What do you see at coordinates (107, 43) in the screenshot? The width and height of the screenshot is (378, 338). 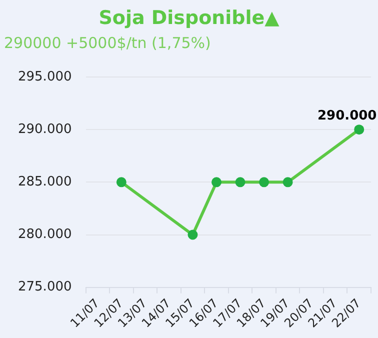 I see `chart-subtitle: 290000 +5000$/tn (1,75%)` at bounding box center [107, 43].